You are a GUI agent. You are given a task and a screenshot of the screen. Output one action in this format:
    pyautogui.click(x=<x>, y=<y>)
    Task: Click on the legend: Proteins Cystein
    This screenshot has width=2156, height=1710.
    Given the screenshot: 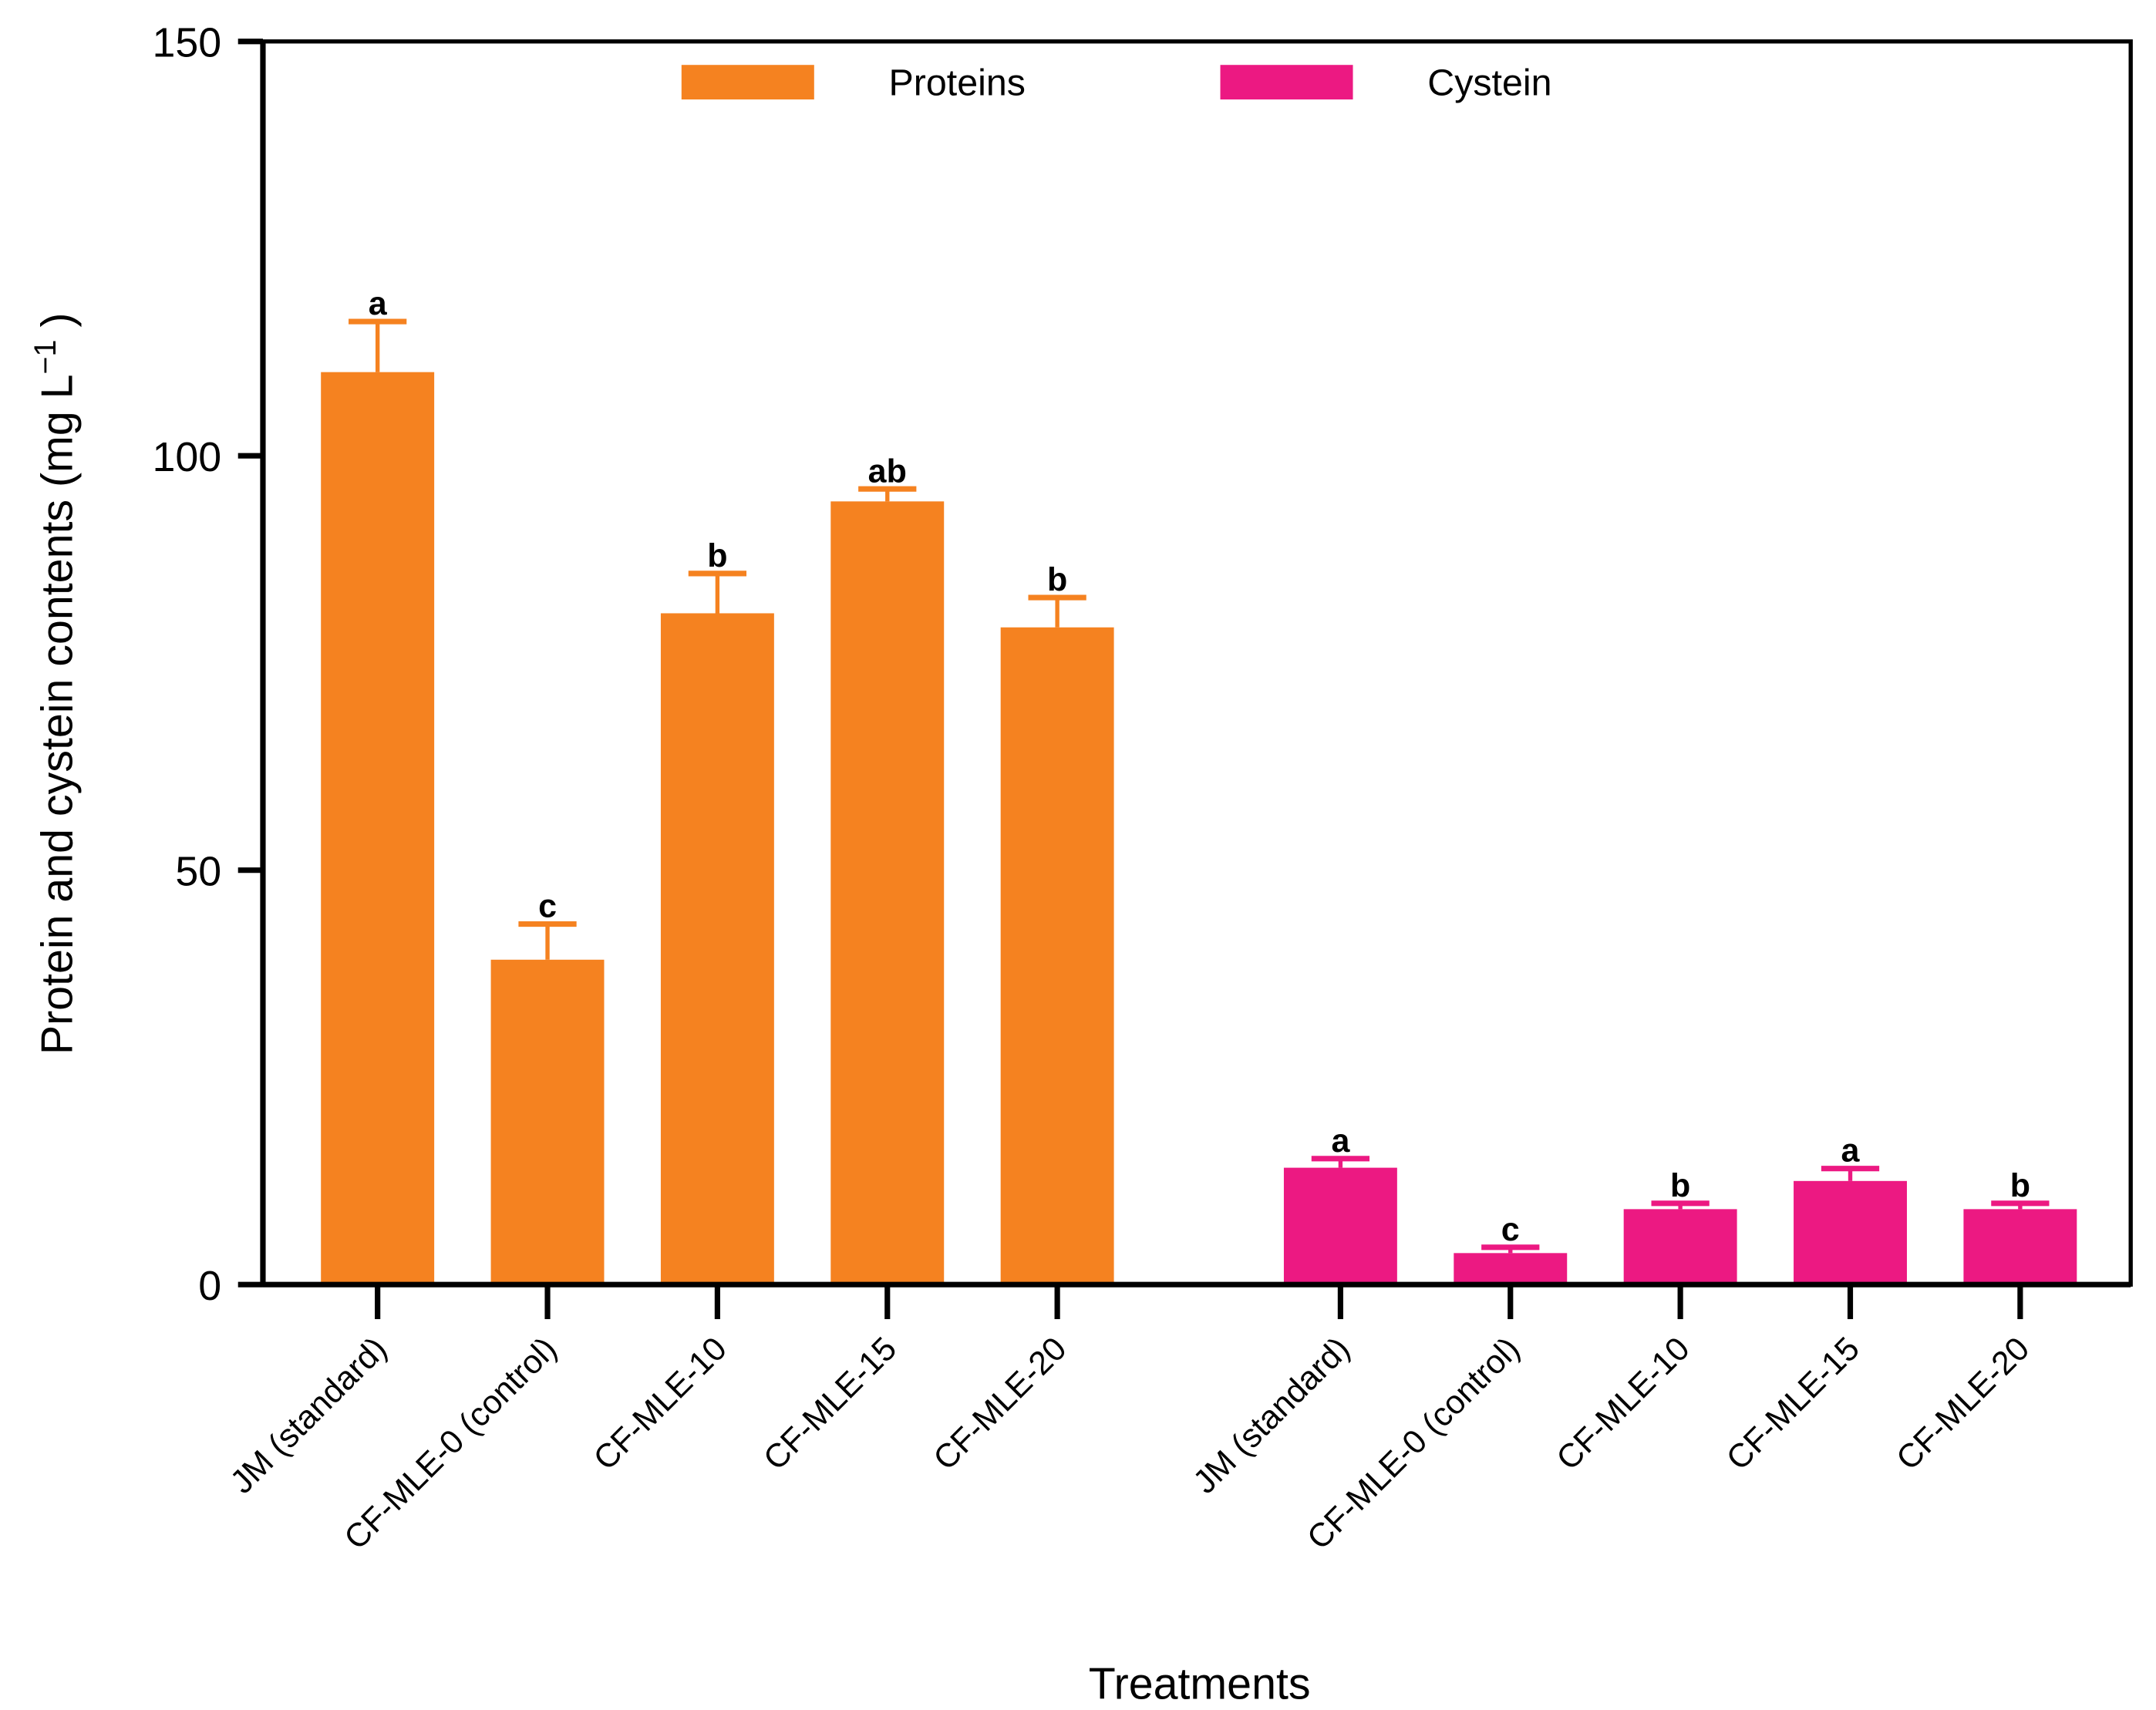 What is the action you would take?
    pyautogui.click(x=1116, y=83)
    